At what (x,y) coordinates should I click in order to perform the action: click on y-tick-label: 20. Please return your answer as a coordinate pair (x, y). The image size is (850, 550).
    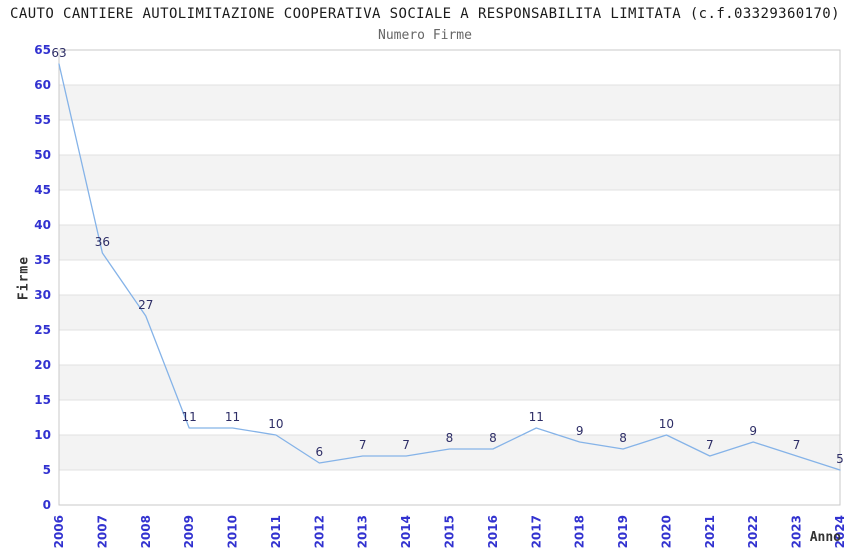
    Looking at the image, I should click on (42, 365).